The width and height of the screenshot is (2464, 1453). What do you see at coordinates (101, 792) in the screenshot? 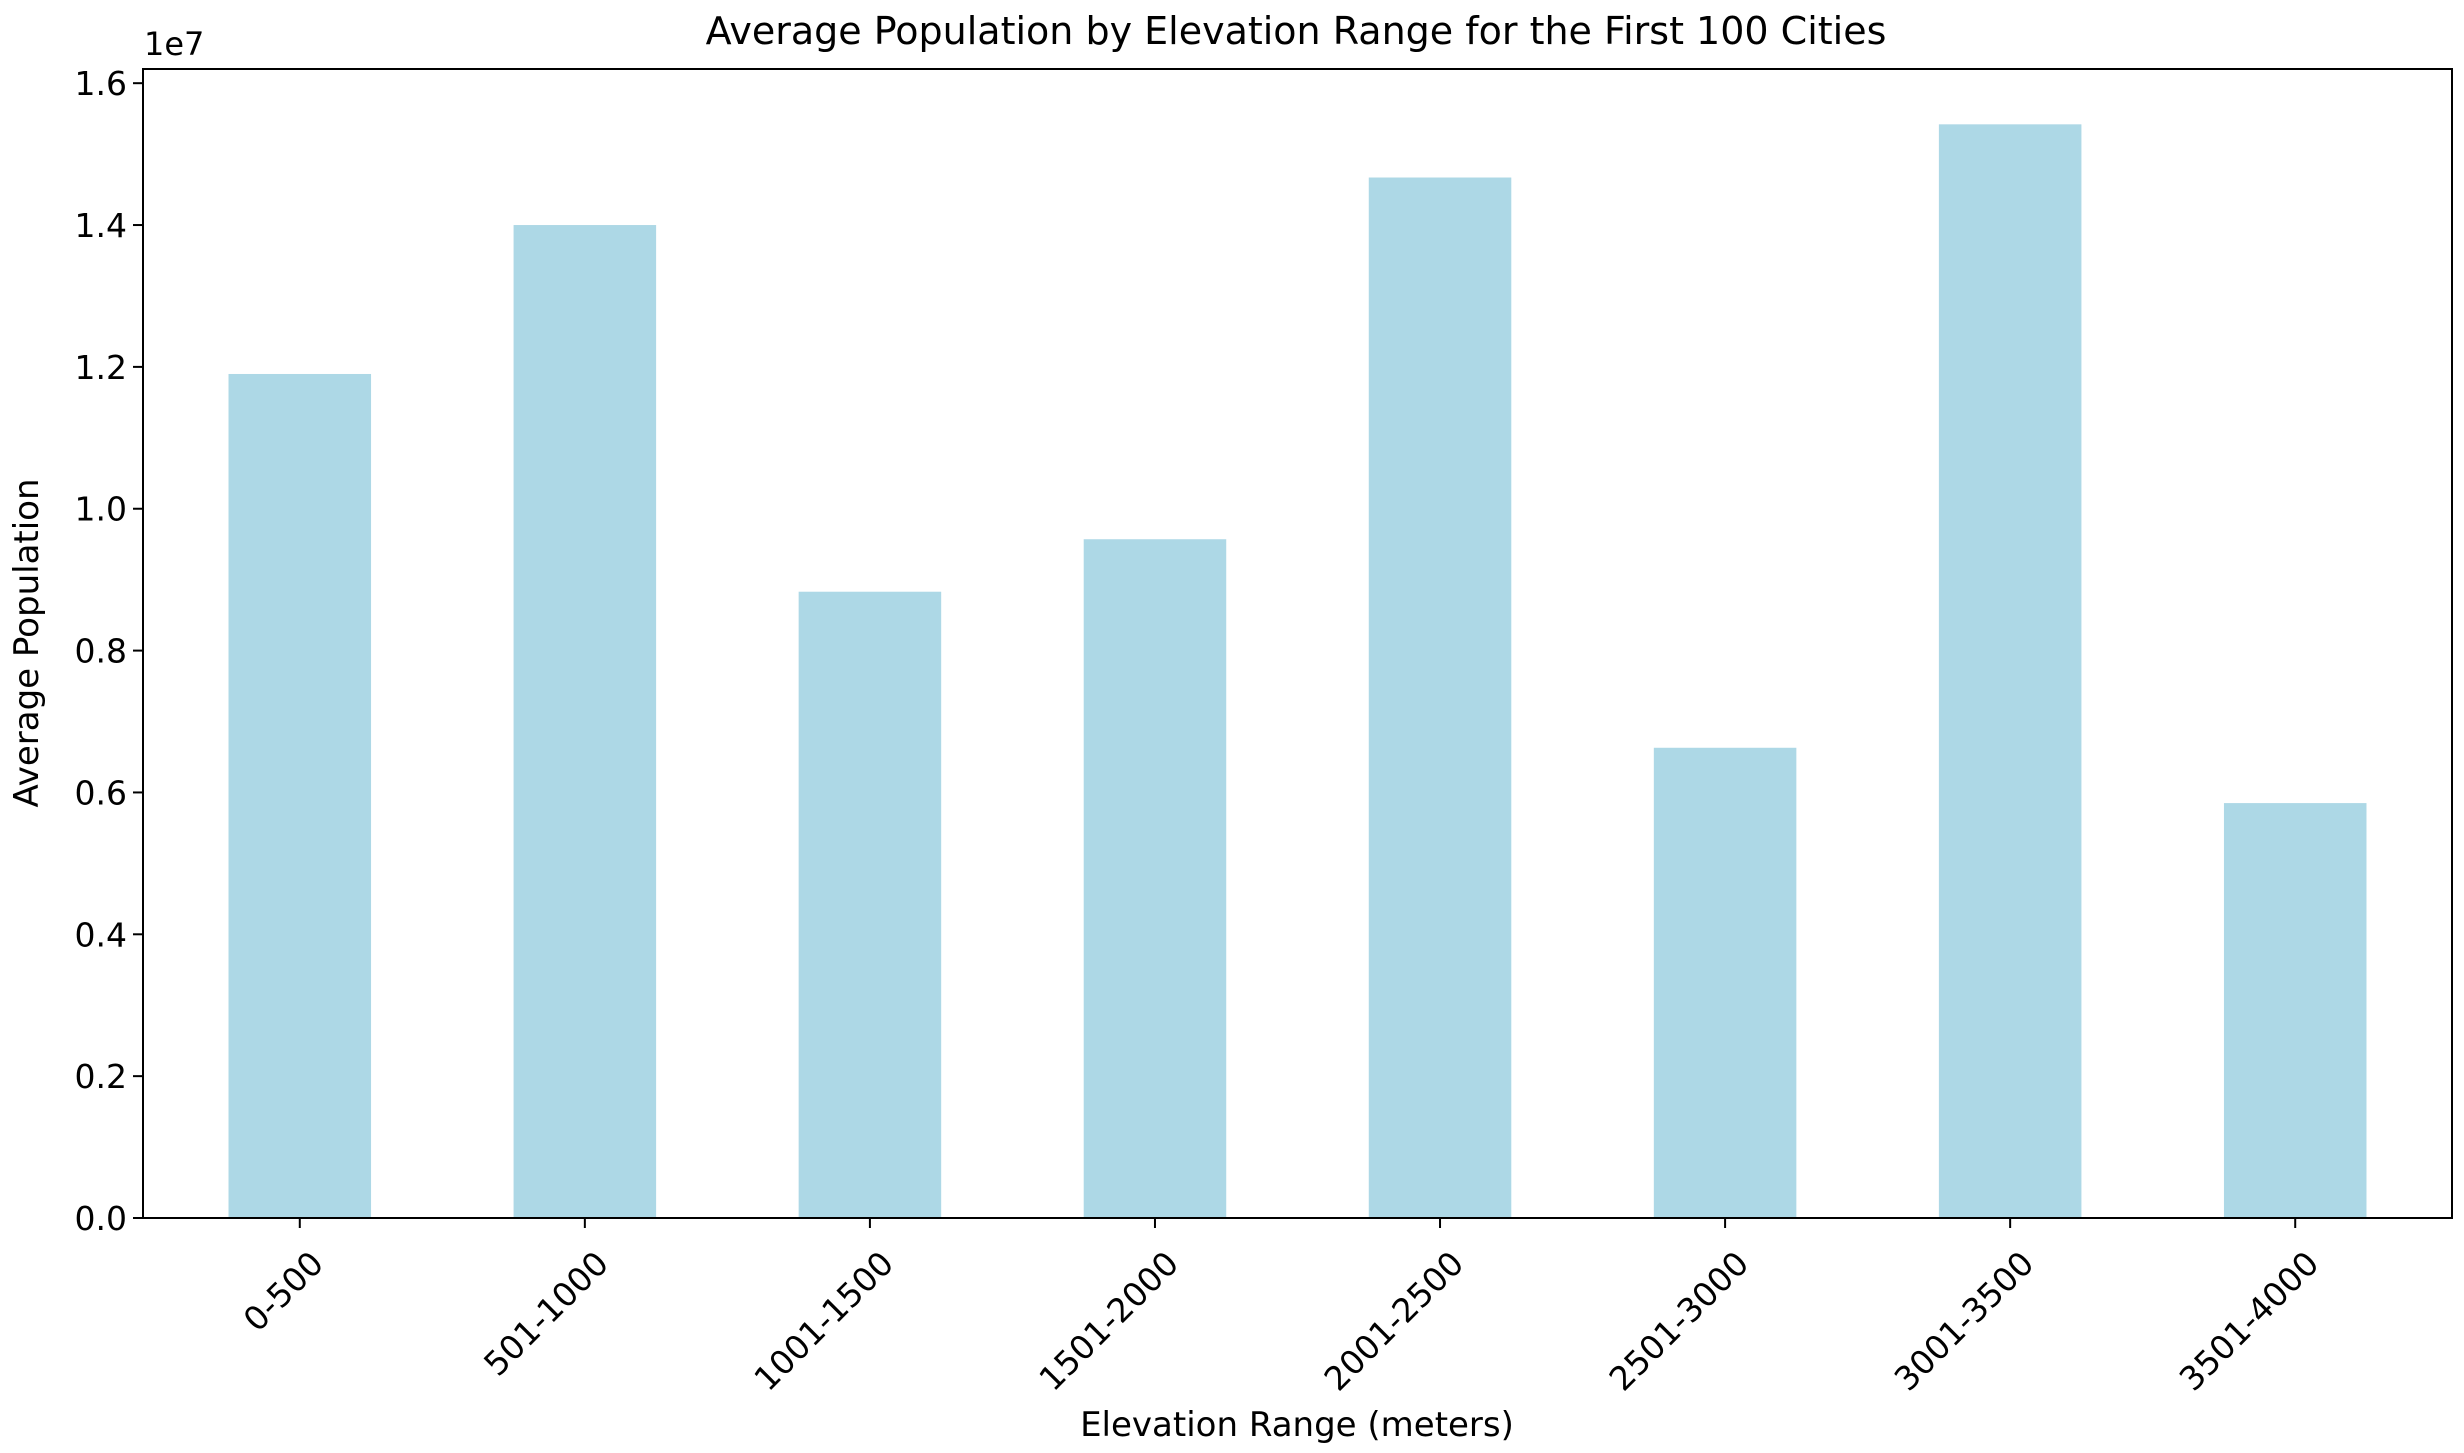
I see `y-tick-label: 0.6` at bounding box center [101, 792].